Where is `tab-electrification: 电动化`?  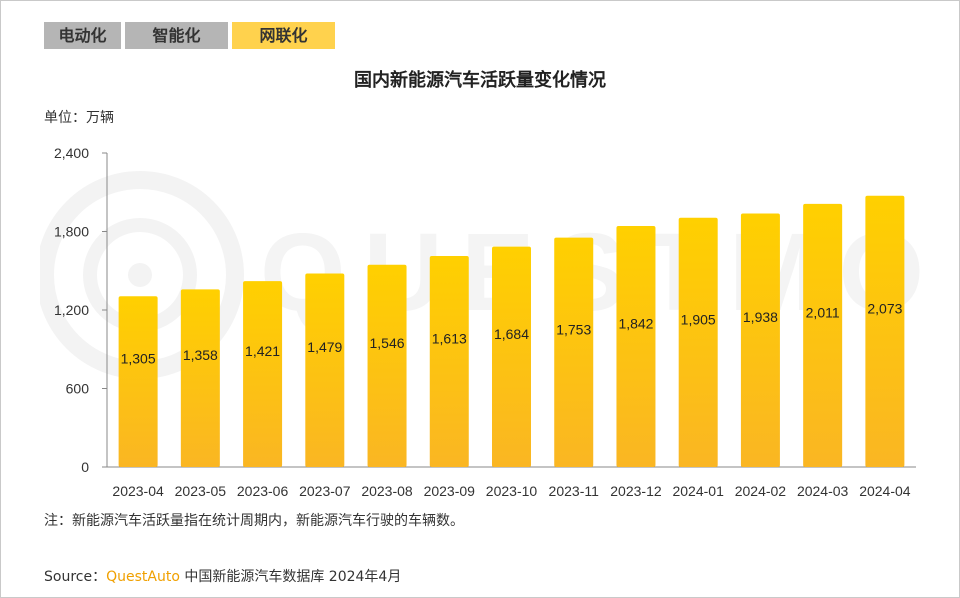 tab-electrification: 电动化 is located at coordinates (82, 35).